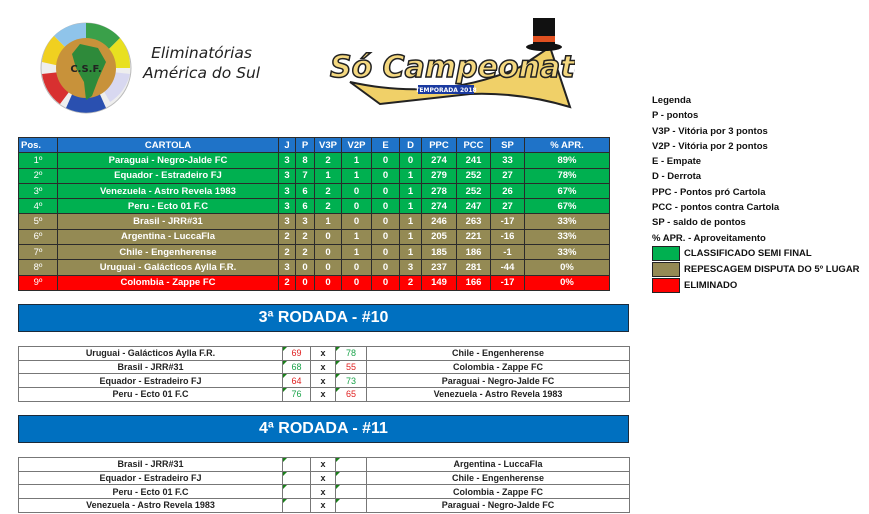 This screenshot has width=869, height=514. What do you see at coordinates (709, 192) in the screenshot?
I see `legend-item: PPC - Pontos pró Cartola` at bounding box center [709, 192].